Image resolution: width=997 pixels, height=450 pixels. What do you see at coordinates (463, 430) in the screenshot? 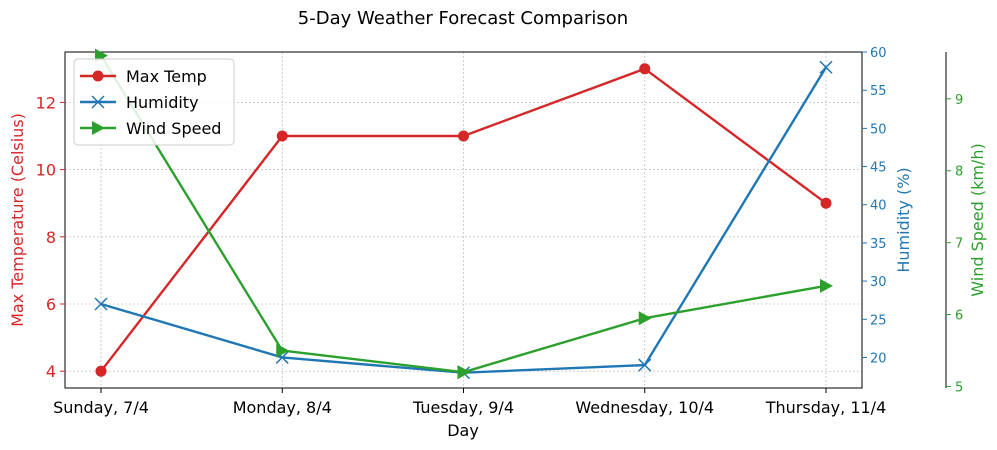
I see `x-axis-label: Day` at bounding box center [463, 430].